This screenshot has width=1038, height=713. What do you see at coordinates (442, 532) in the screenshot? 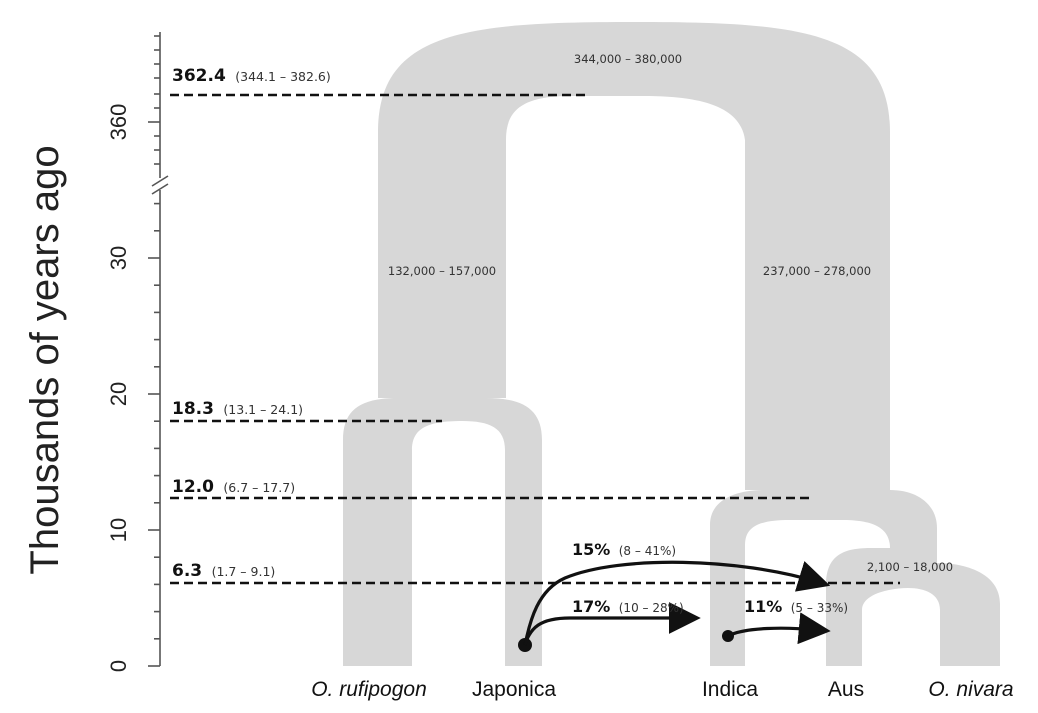
I see `japonica-rufipogon-branch` at bounding box center [442, 532].